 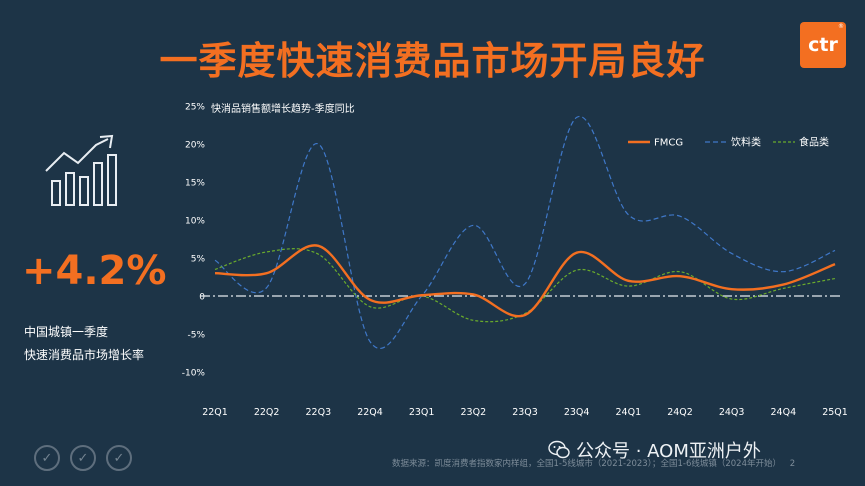 What do you see at coordinates (577, 412) in the screenshot?
I see `x-tick-label: 23Q4` at bounding box center [577, 412].